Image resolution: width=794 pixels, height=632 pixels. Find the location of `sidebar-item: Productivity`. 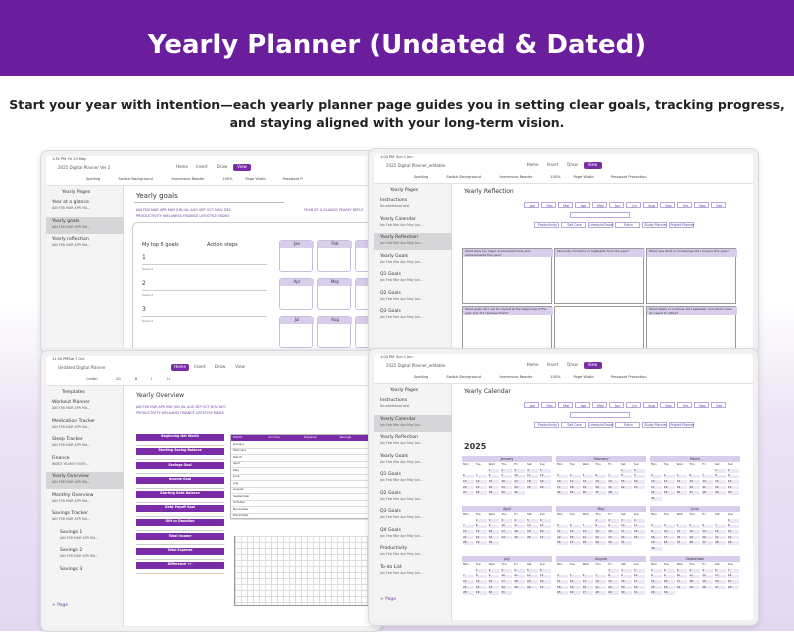

sidebar-item: Productivity is located at coordinates (394, 548).